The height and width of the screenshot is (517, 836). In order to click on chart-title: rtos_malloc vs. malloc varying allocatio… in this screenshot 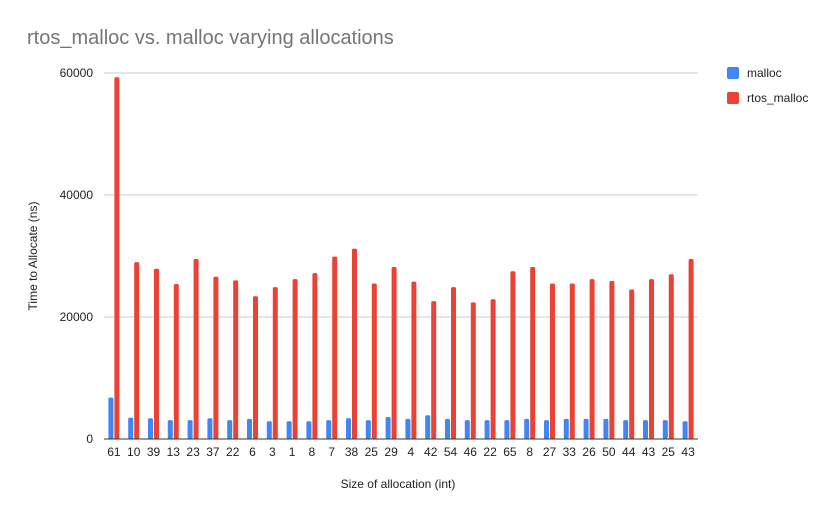, I will do `click(210, 38)`.